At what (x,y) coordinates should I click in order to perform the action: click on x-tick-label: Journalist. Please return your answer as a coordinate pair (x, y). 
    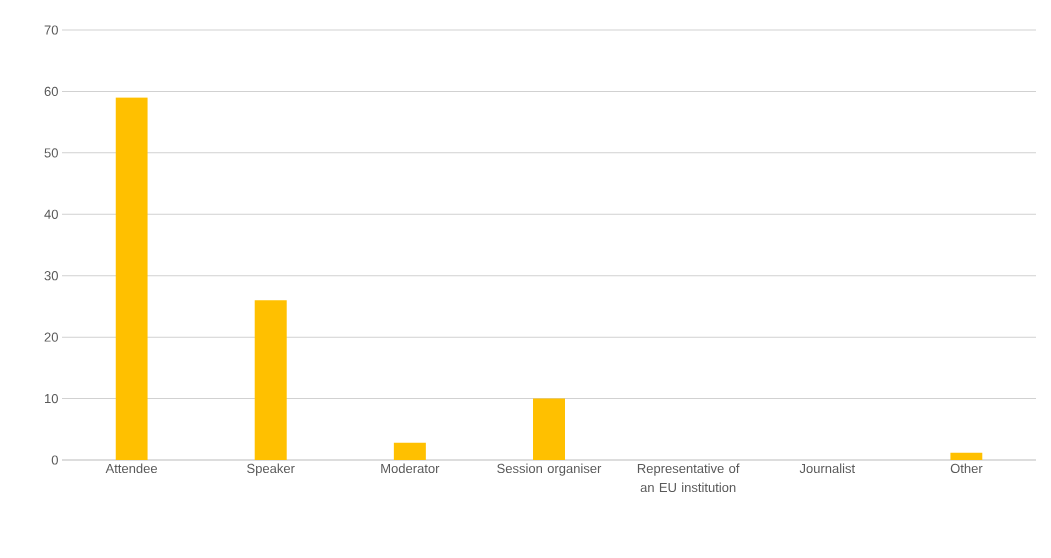
    Looking at the image, I should click on (827, 468).